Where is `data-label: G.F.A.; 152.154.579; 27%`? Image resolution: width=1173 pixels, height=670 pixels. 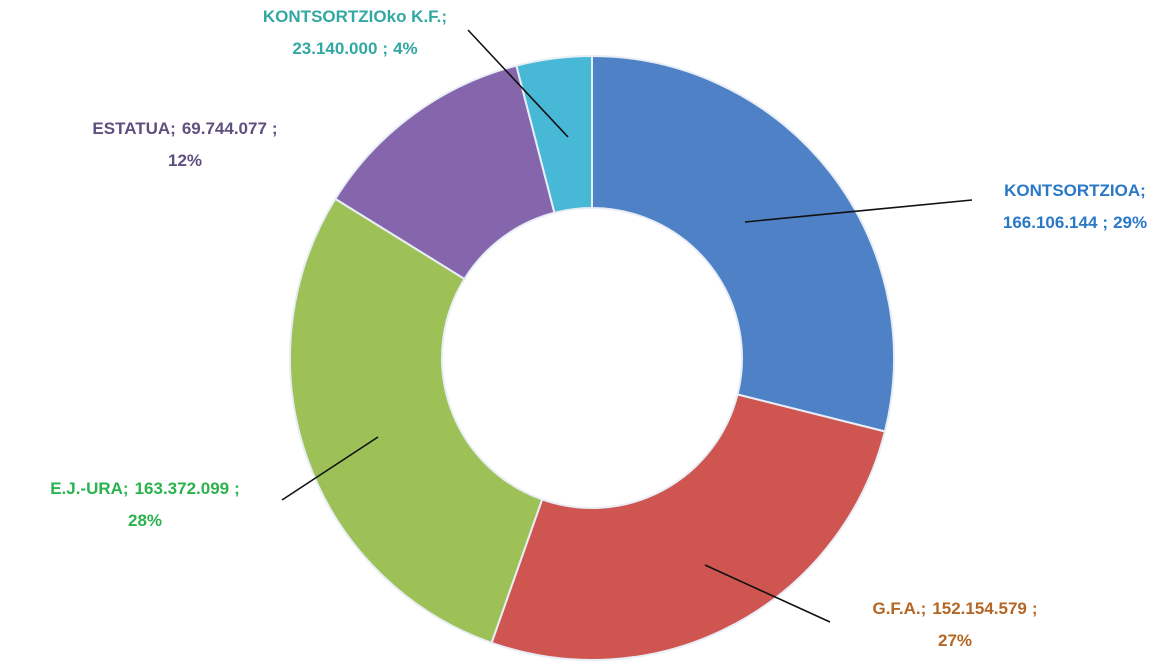 data-label: G.F.A.; 152.154.579; 27% is located at coordinates (954, 624).